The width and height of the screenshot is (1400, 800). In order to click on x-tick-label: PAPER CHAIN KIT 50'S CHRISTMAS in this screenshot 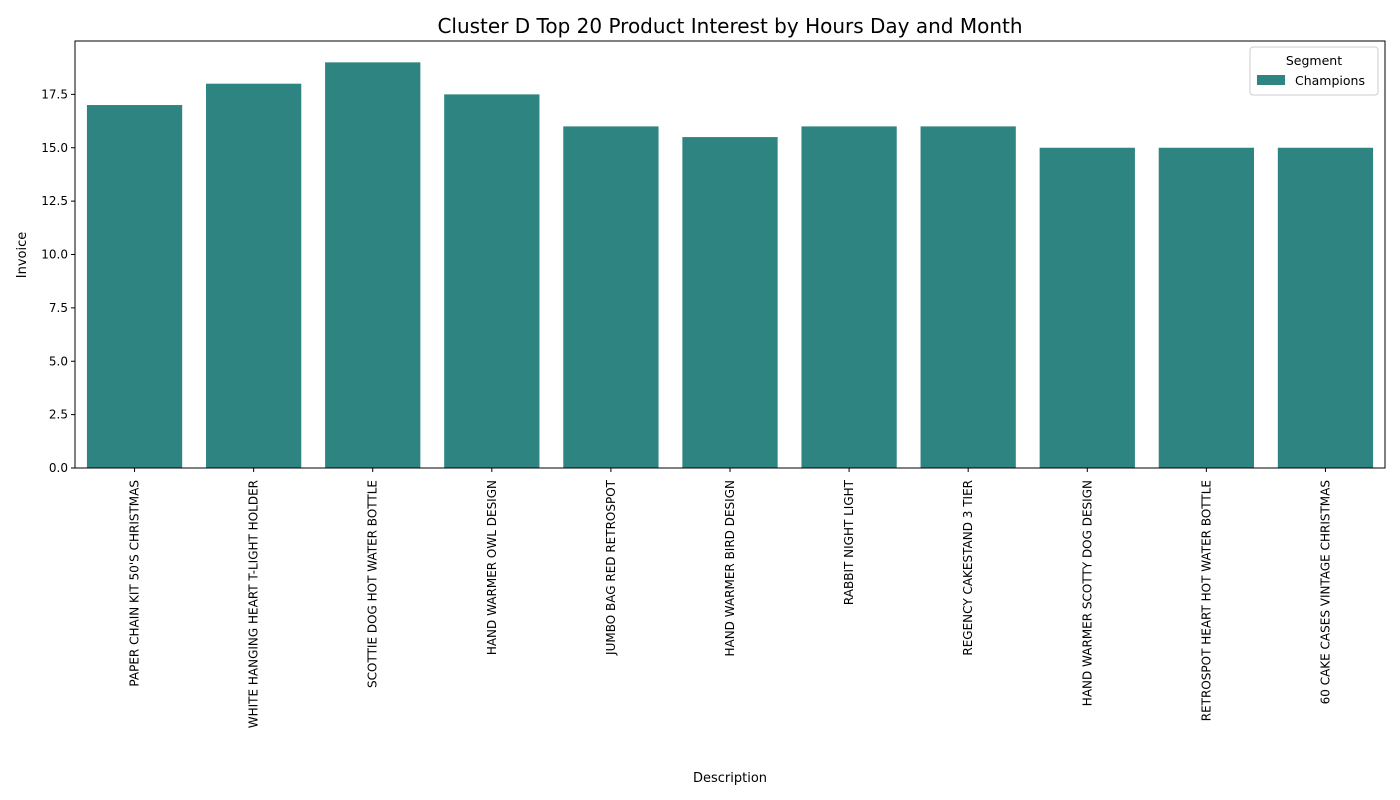, I will do `click(135, 583)`.